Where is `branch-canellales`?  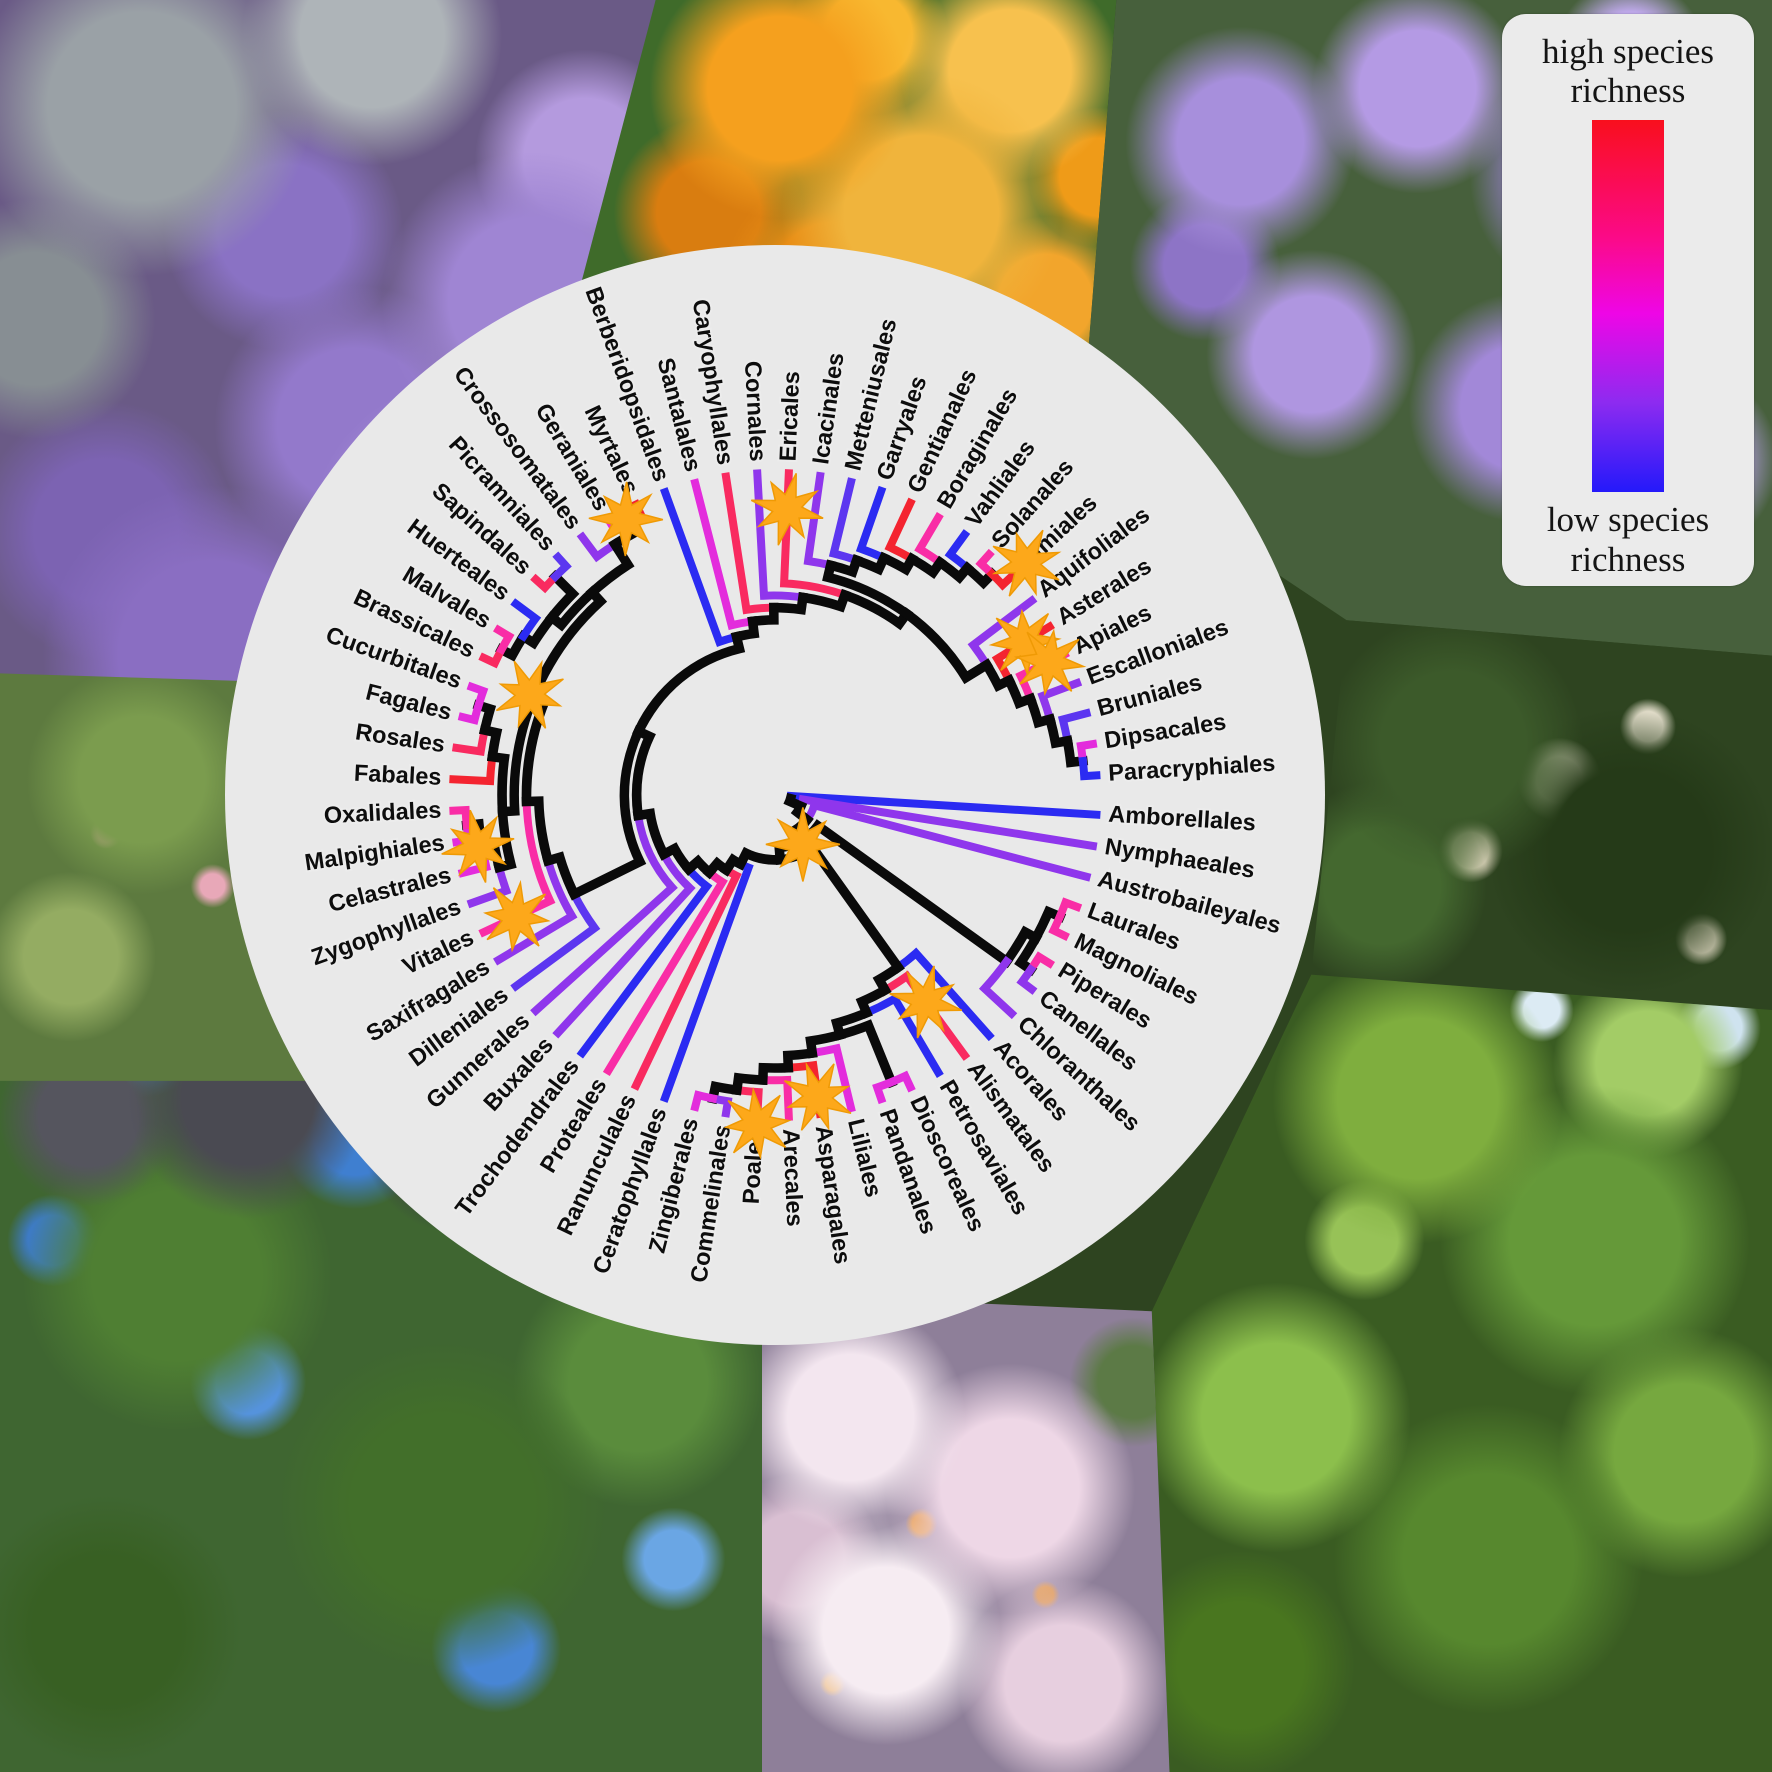 branch-canellales is located at coordinates (1027, 979).